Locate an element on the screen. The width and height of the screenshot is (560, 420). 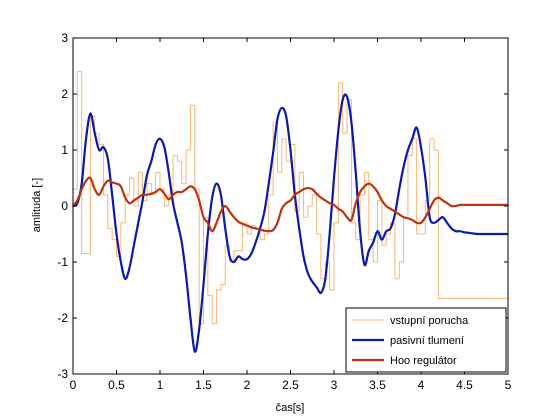
y-axis-label: amlituda [-] is located at coordinates (37, 205).